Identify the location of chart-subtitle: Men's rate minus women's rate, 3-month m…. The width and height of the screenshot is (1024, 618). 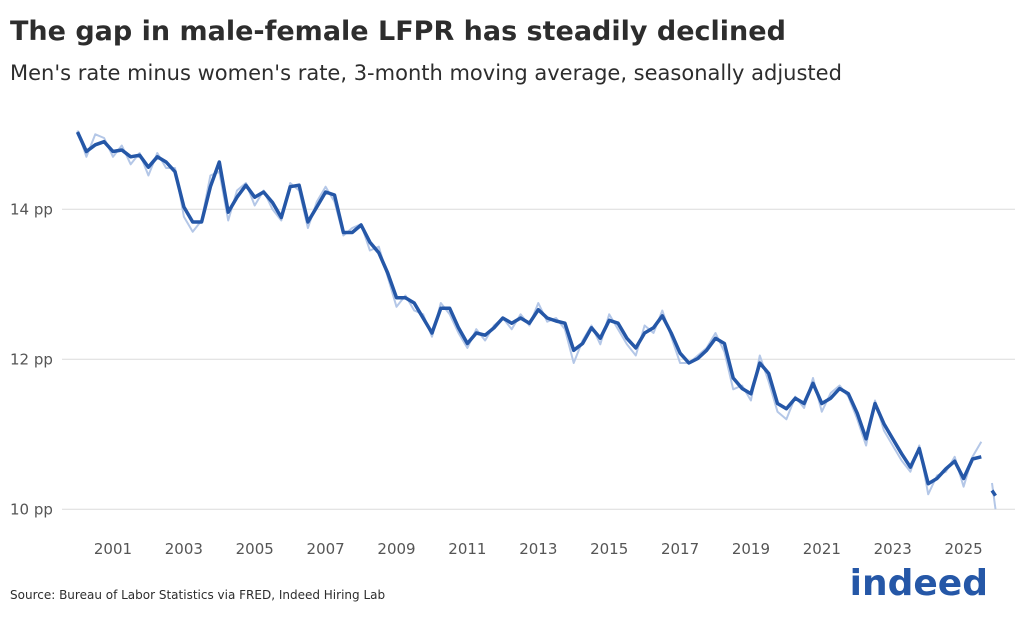
(426, 73).